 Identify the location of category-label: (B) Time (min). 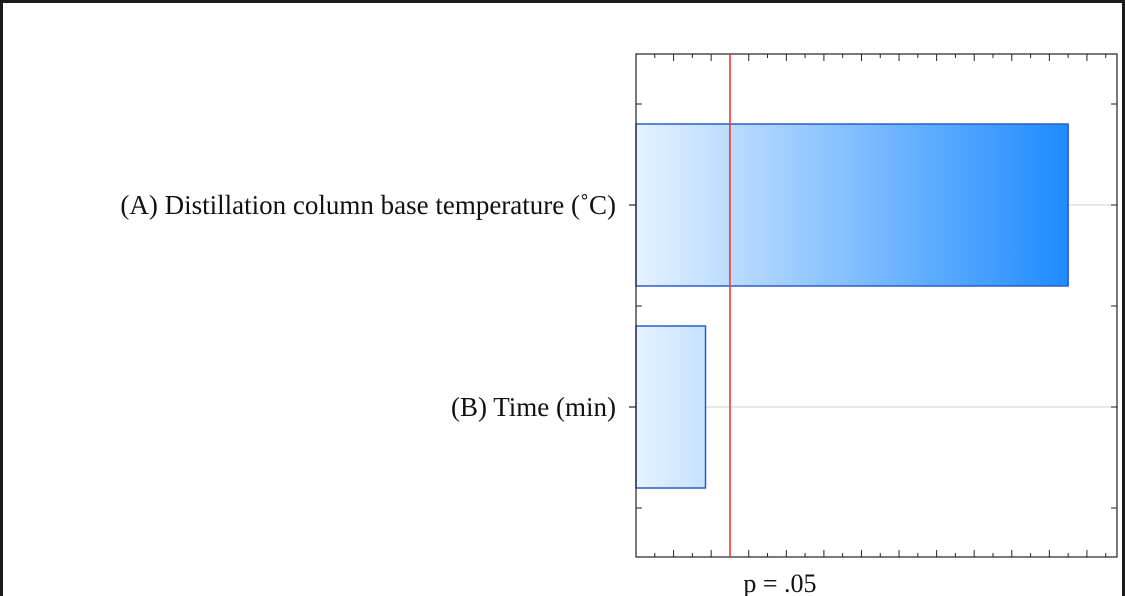
(533, 407).